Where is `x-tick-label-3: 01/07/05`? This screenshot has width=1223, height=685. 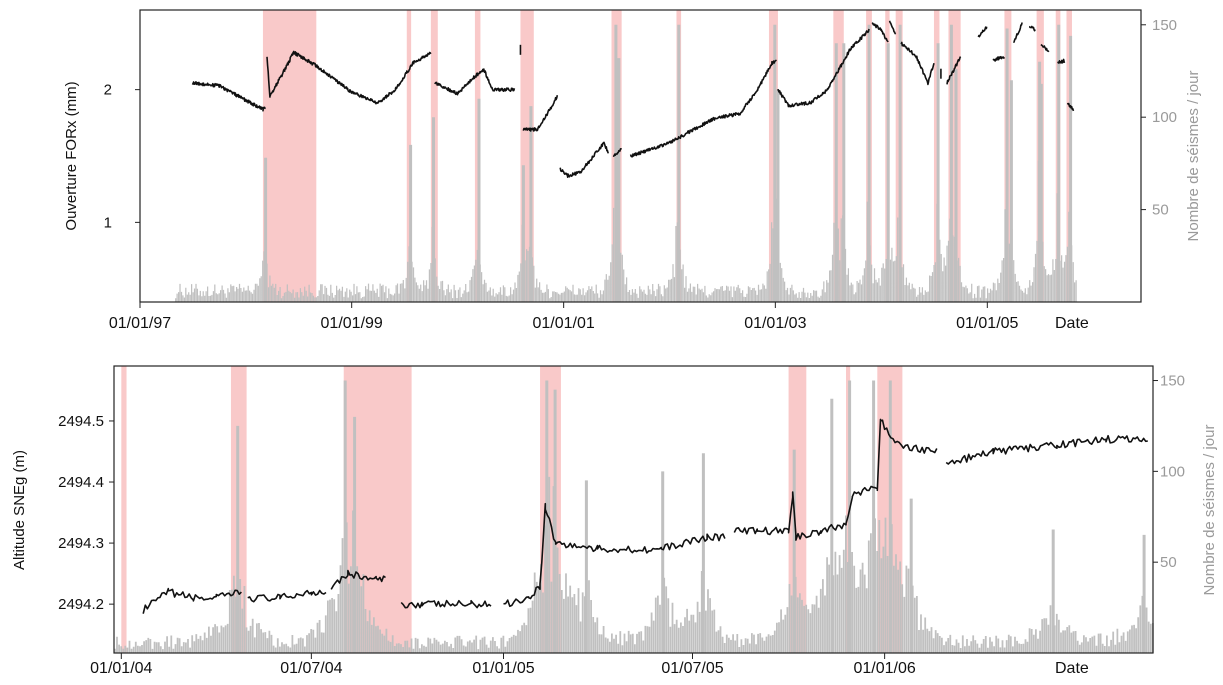 x-tick-label-3: 01/07/05 is located at coordinates (692, 668).